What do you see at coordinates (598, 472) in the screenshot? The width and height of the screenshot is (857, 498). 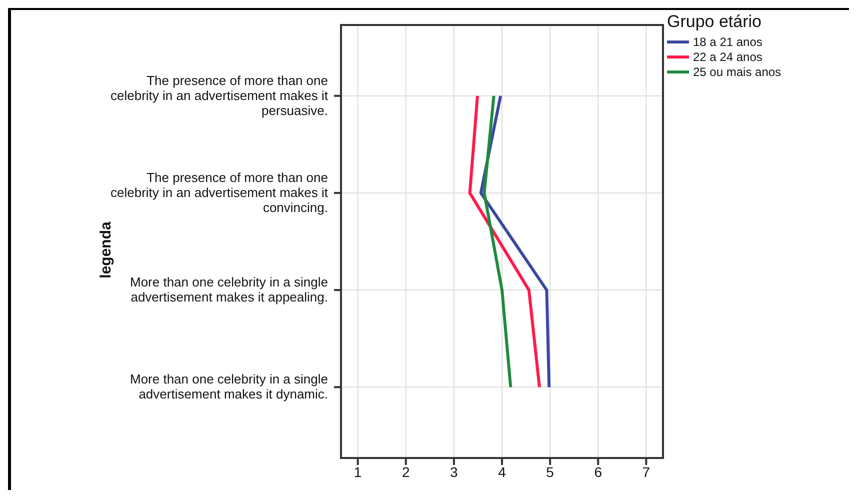 I see `x-tick-label: 6` at bounding box center [598, 472].